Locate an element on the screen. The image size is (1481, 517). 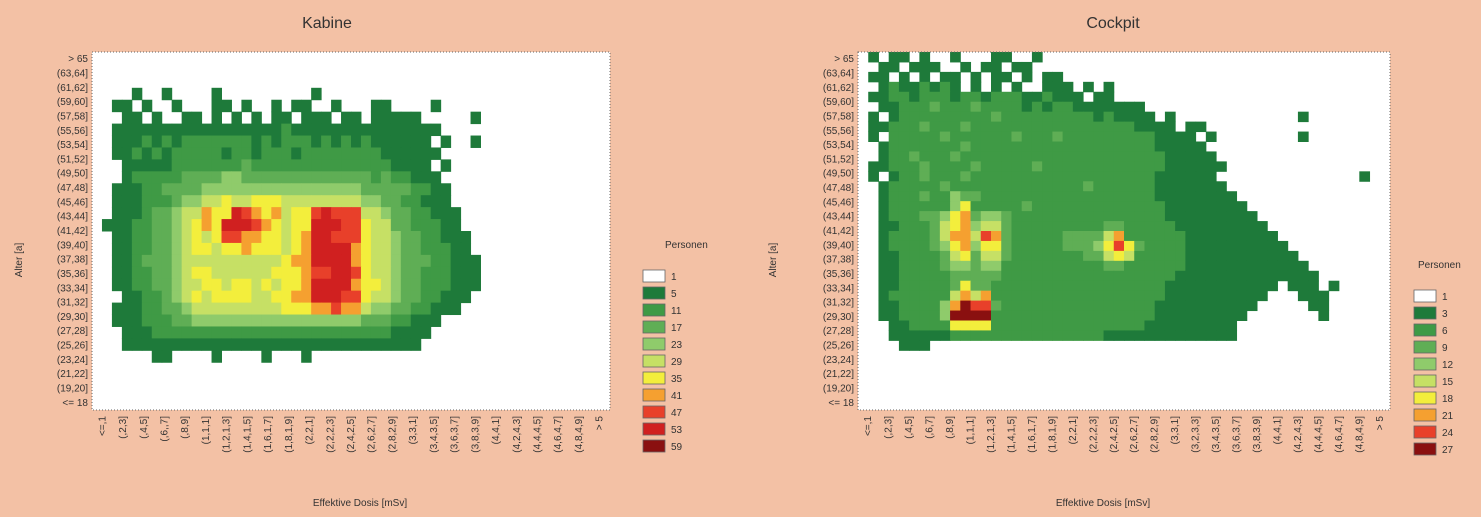
x-tick-label: (4,2,4,3] is located at coordinates (1298, 434).